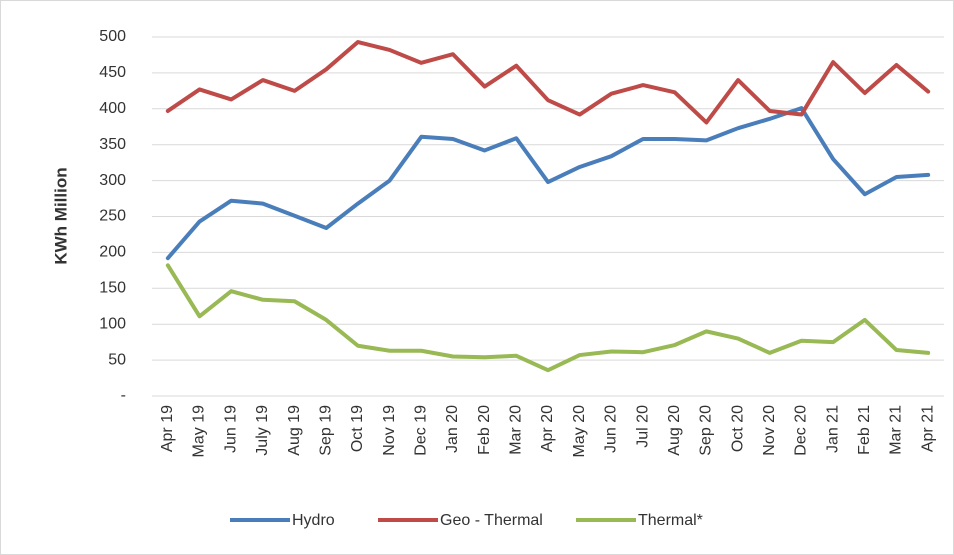 The height and width of the screenshot is (555, 954). I want to click on x-tick-label: Jan 21, so click(832, 429).